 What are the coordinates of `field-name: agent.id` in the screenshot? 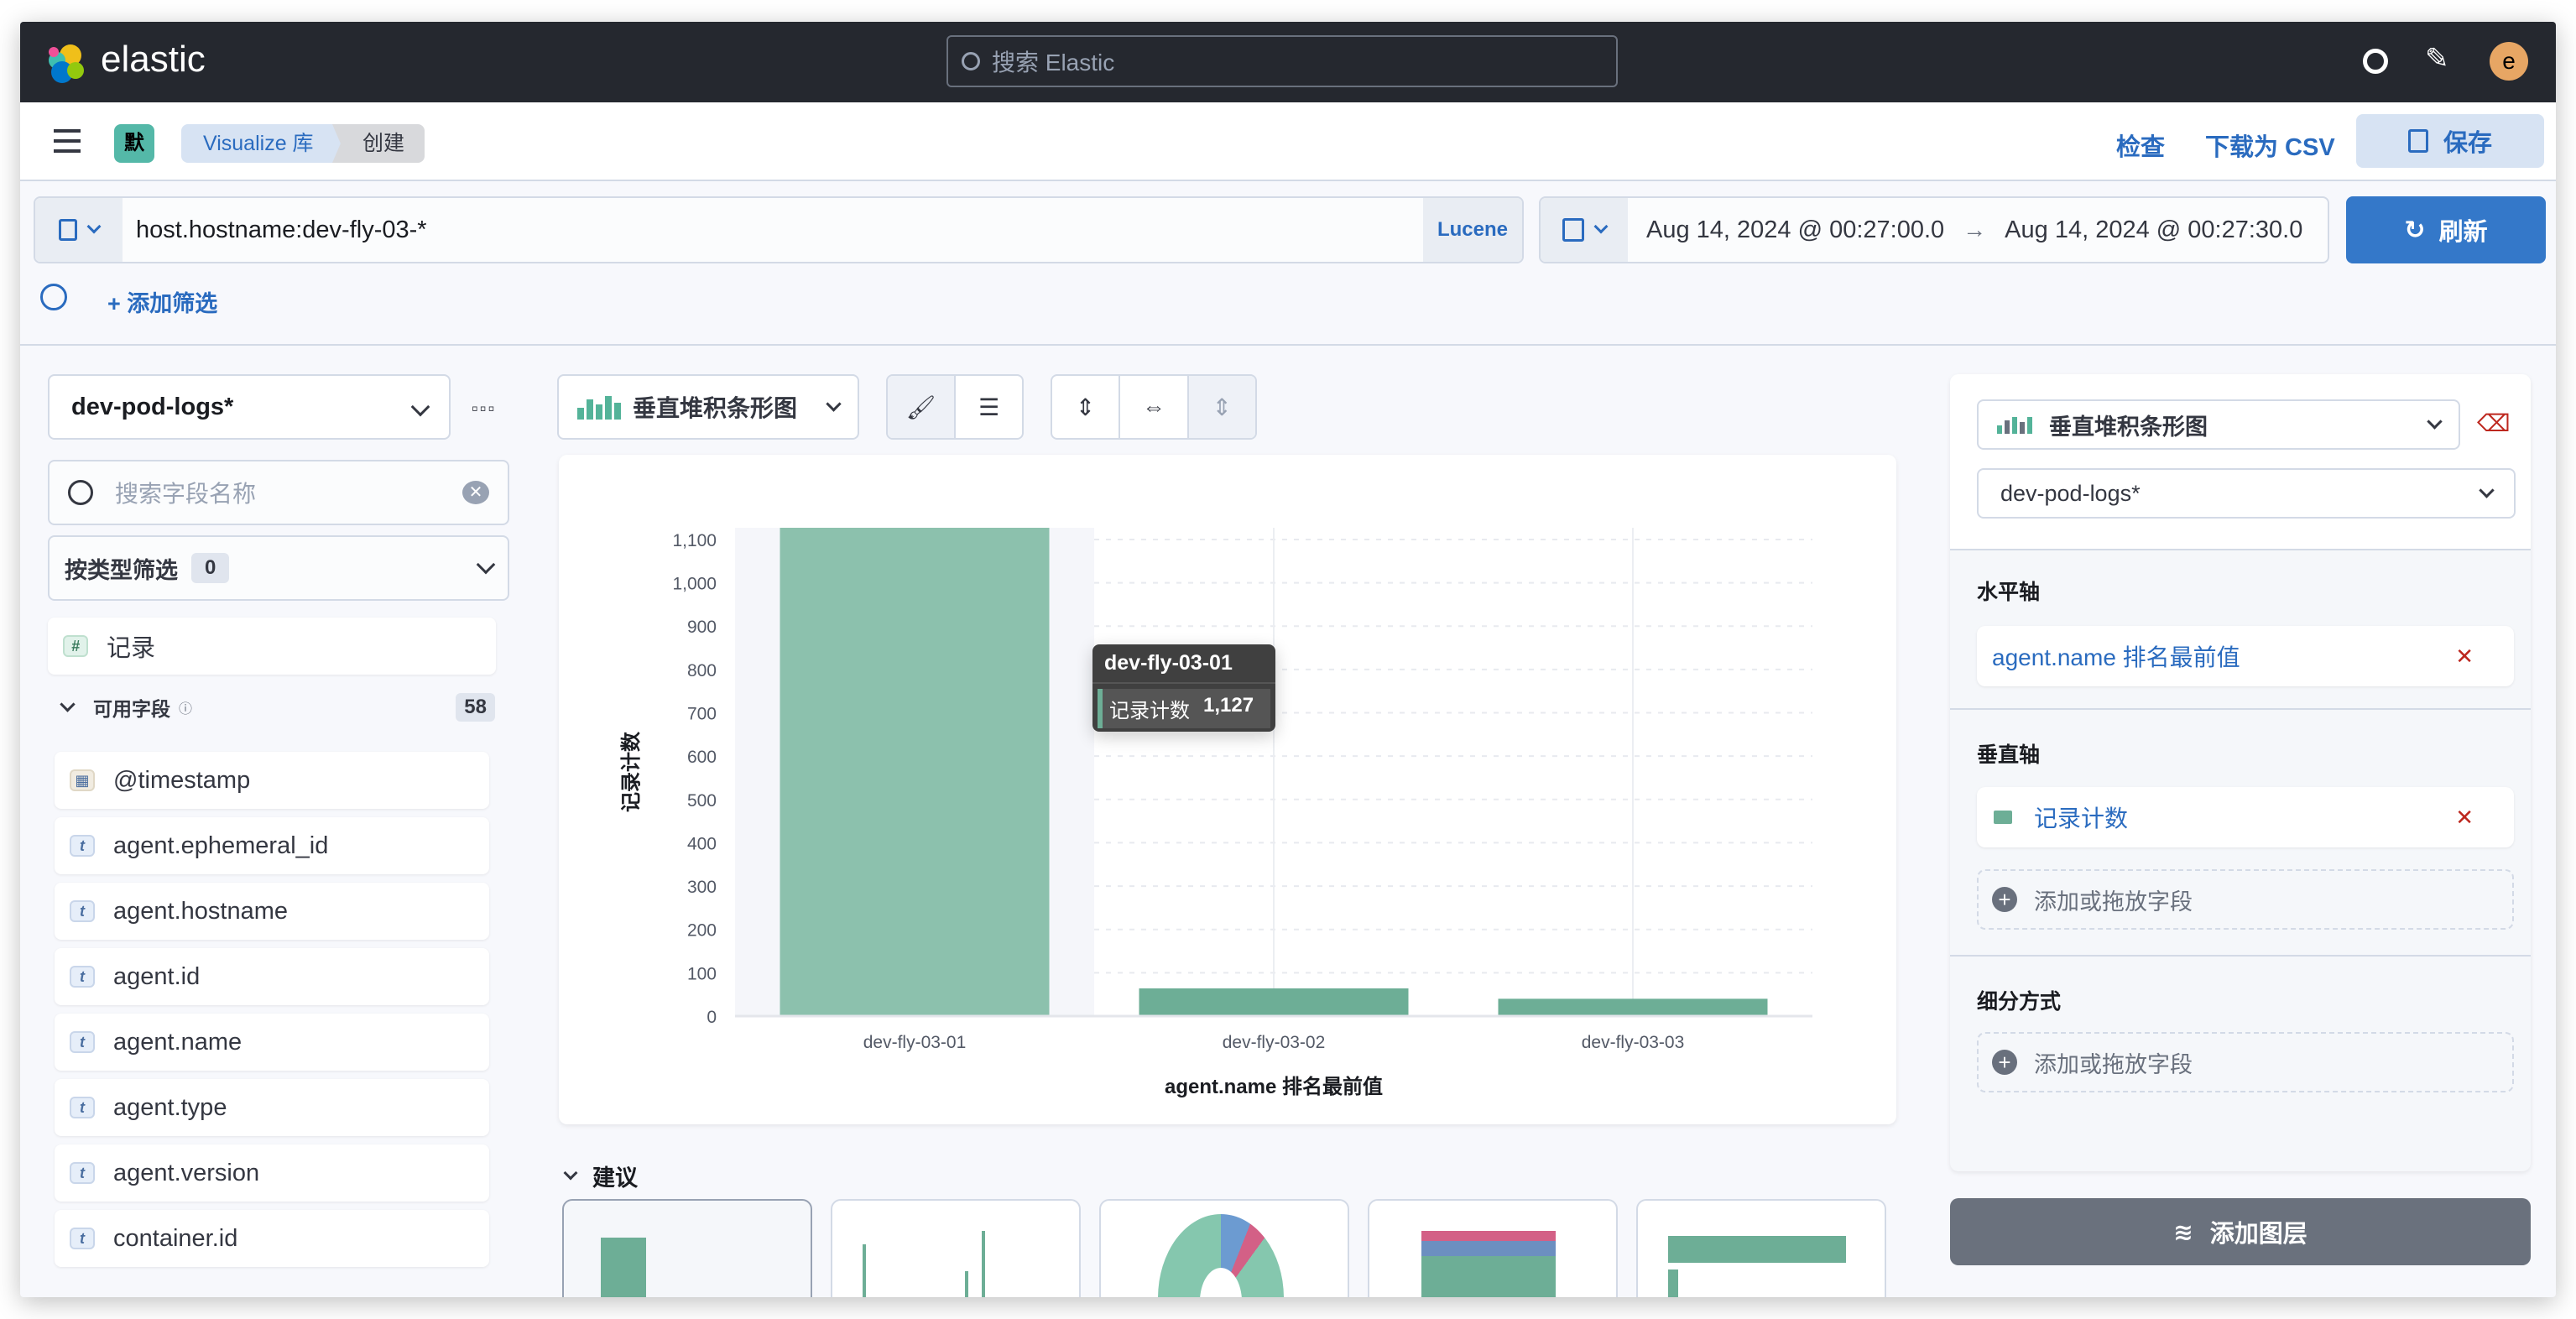 It's located at (157, 976).